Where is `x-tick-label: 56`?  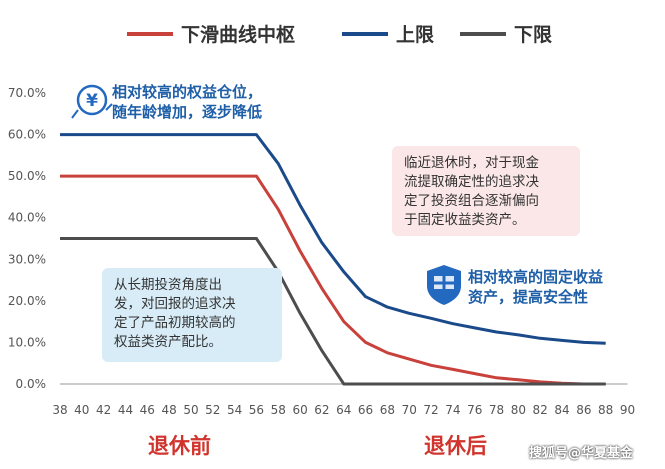 x-tick-label: 56 is located at coordinates (256, 410).